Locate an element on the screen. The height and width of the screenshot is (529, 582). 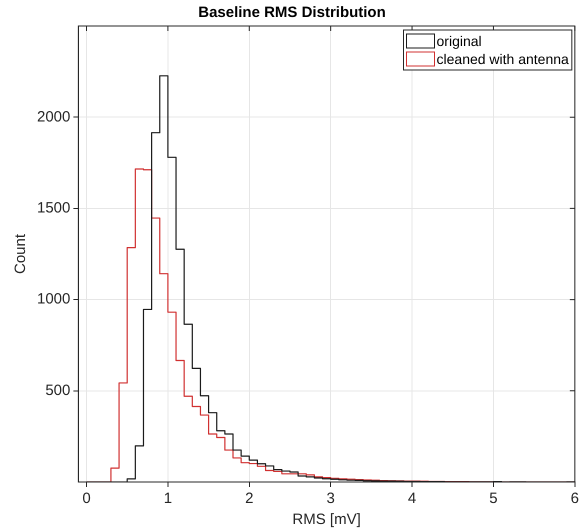
y-tick-label: 1000 is located at coordinates (53, 299).